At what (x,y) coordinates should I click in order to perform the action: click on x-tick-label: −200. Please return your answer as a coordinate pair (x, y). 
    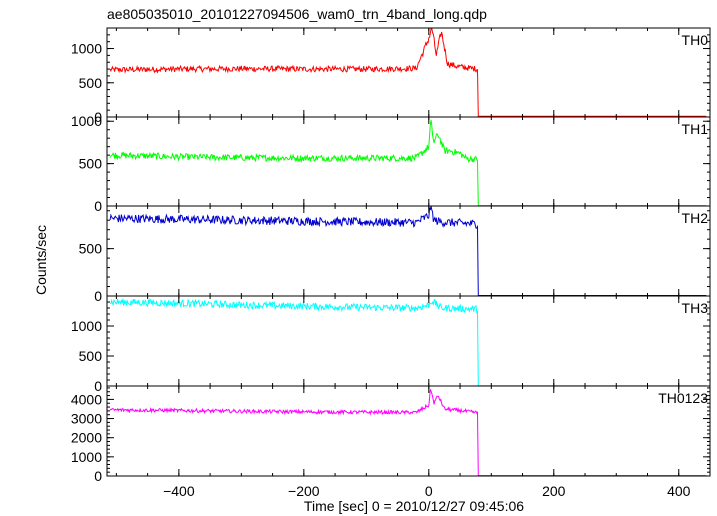
    Looking at the image, I should click on (304, 491).